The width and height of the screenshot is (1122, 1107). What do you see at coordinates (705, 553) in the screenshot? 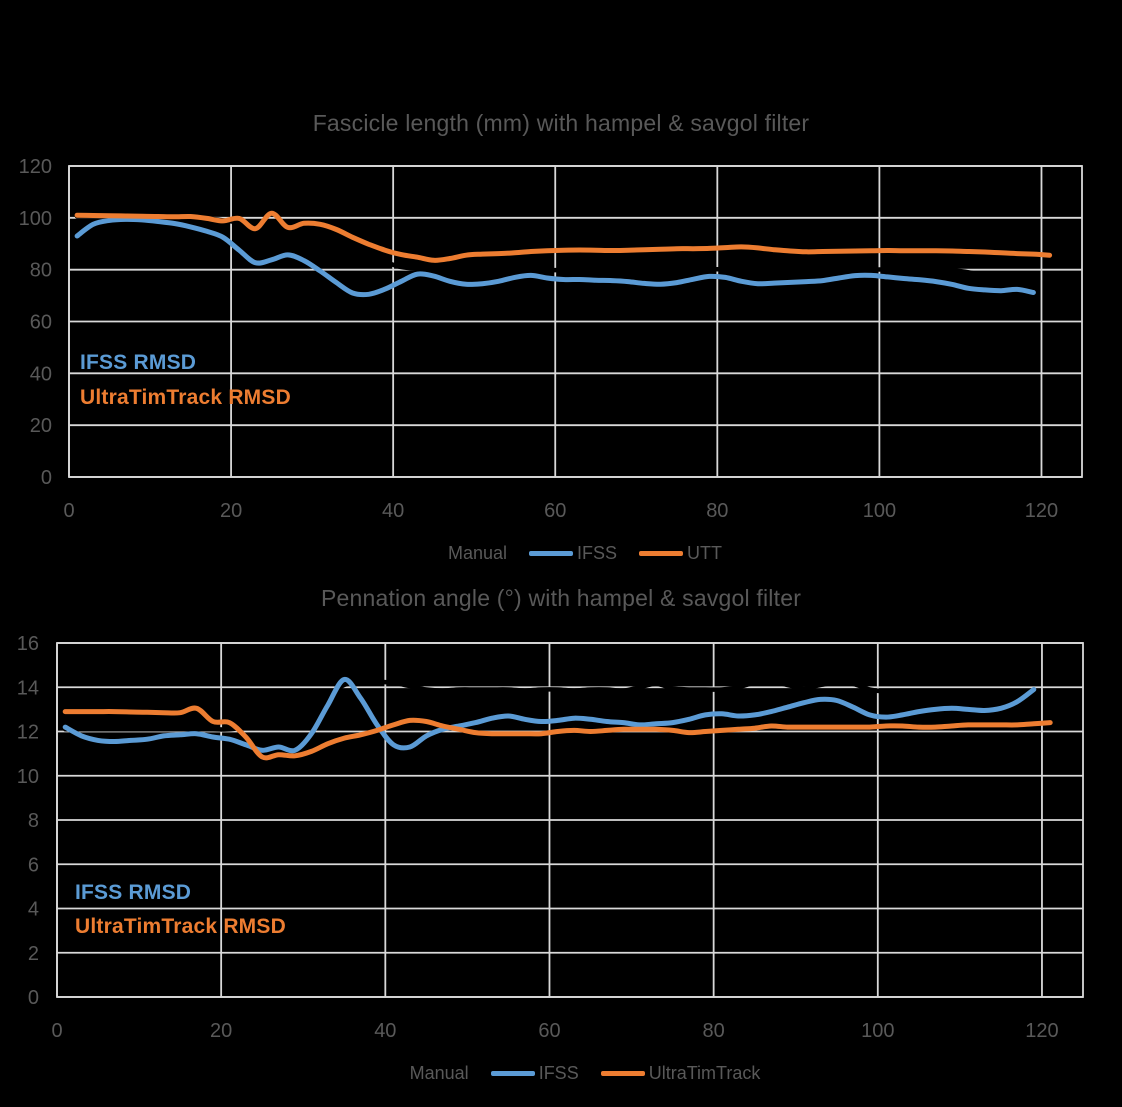
I see `legend-label-utt: UTT` at bounding box center [705, 553].